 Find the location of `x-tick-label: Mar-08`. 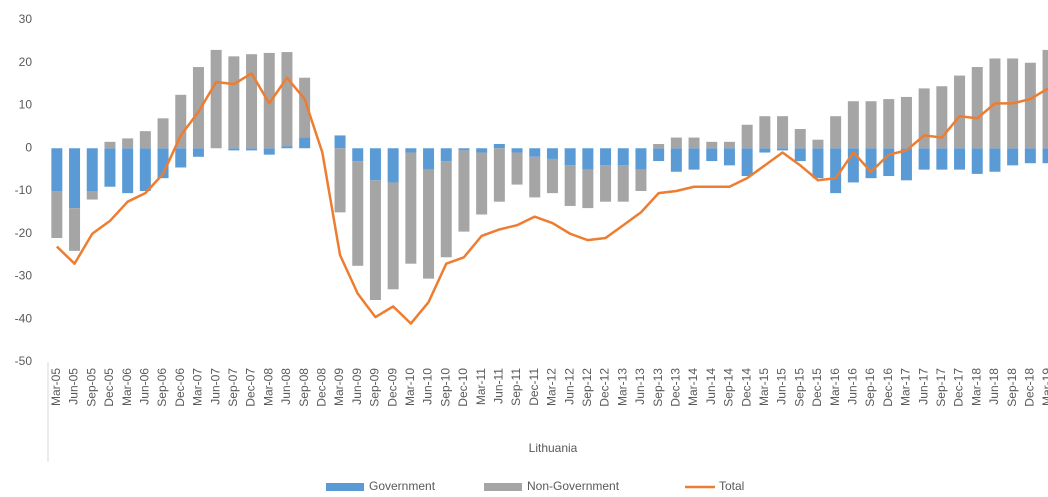

x-tick-label: Mar-08 is located at coordinates (268, 387).